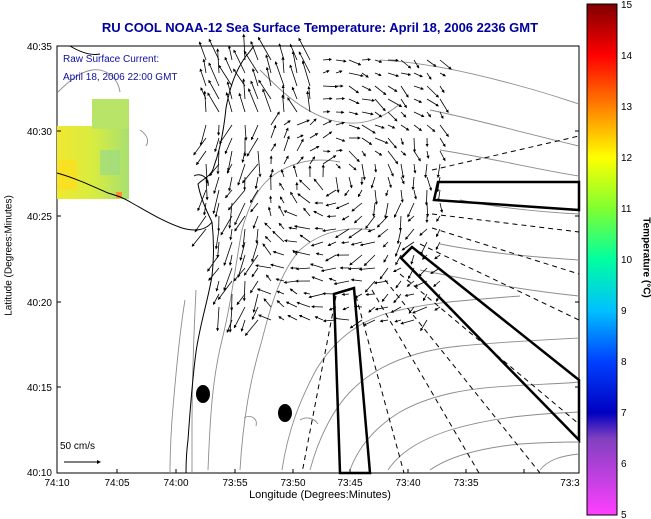  I want to click on y-tick: 40:20, so click(39, 303).